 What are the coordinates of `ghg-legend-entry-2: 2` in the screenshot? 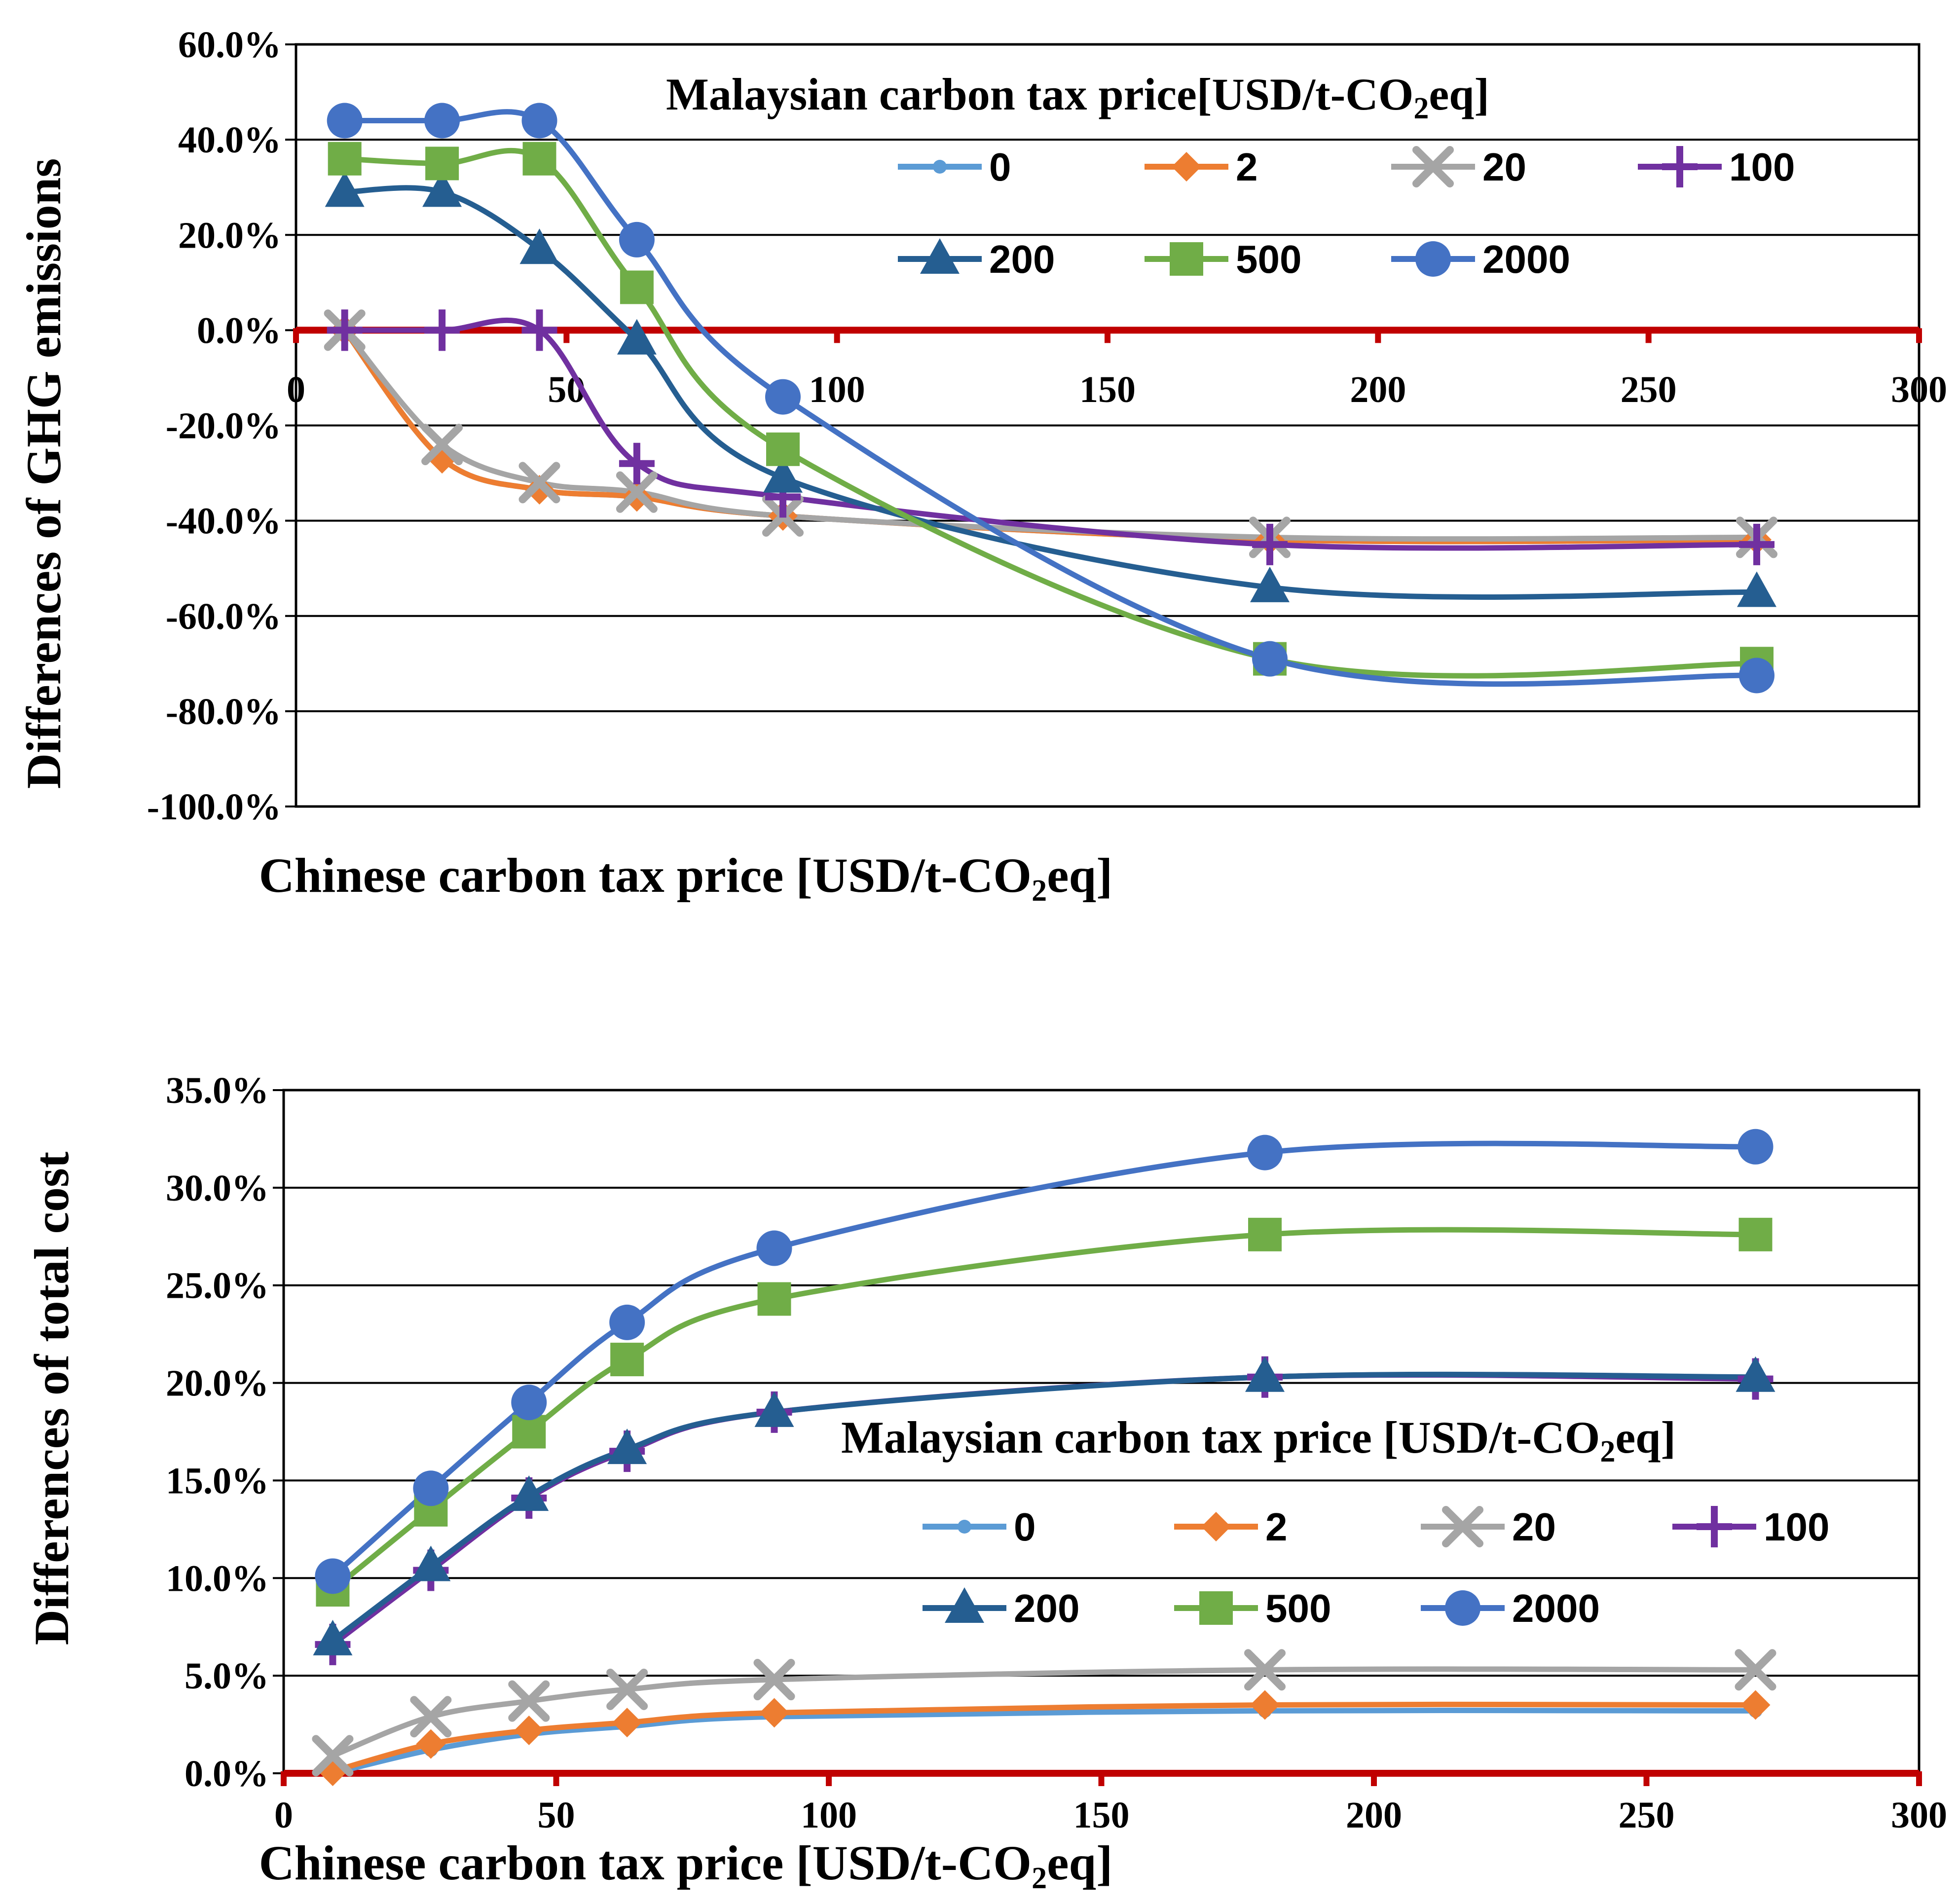 It's located at (1201, 167).